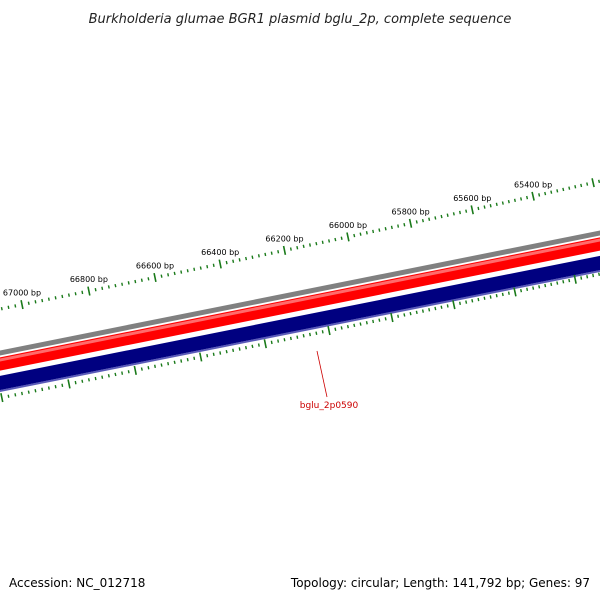  What do you see at coordinates (220, 252) in the screenshot?
I see `tick-label-66400-bp: 66400 bp` at bounding box center [220, 252].